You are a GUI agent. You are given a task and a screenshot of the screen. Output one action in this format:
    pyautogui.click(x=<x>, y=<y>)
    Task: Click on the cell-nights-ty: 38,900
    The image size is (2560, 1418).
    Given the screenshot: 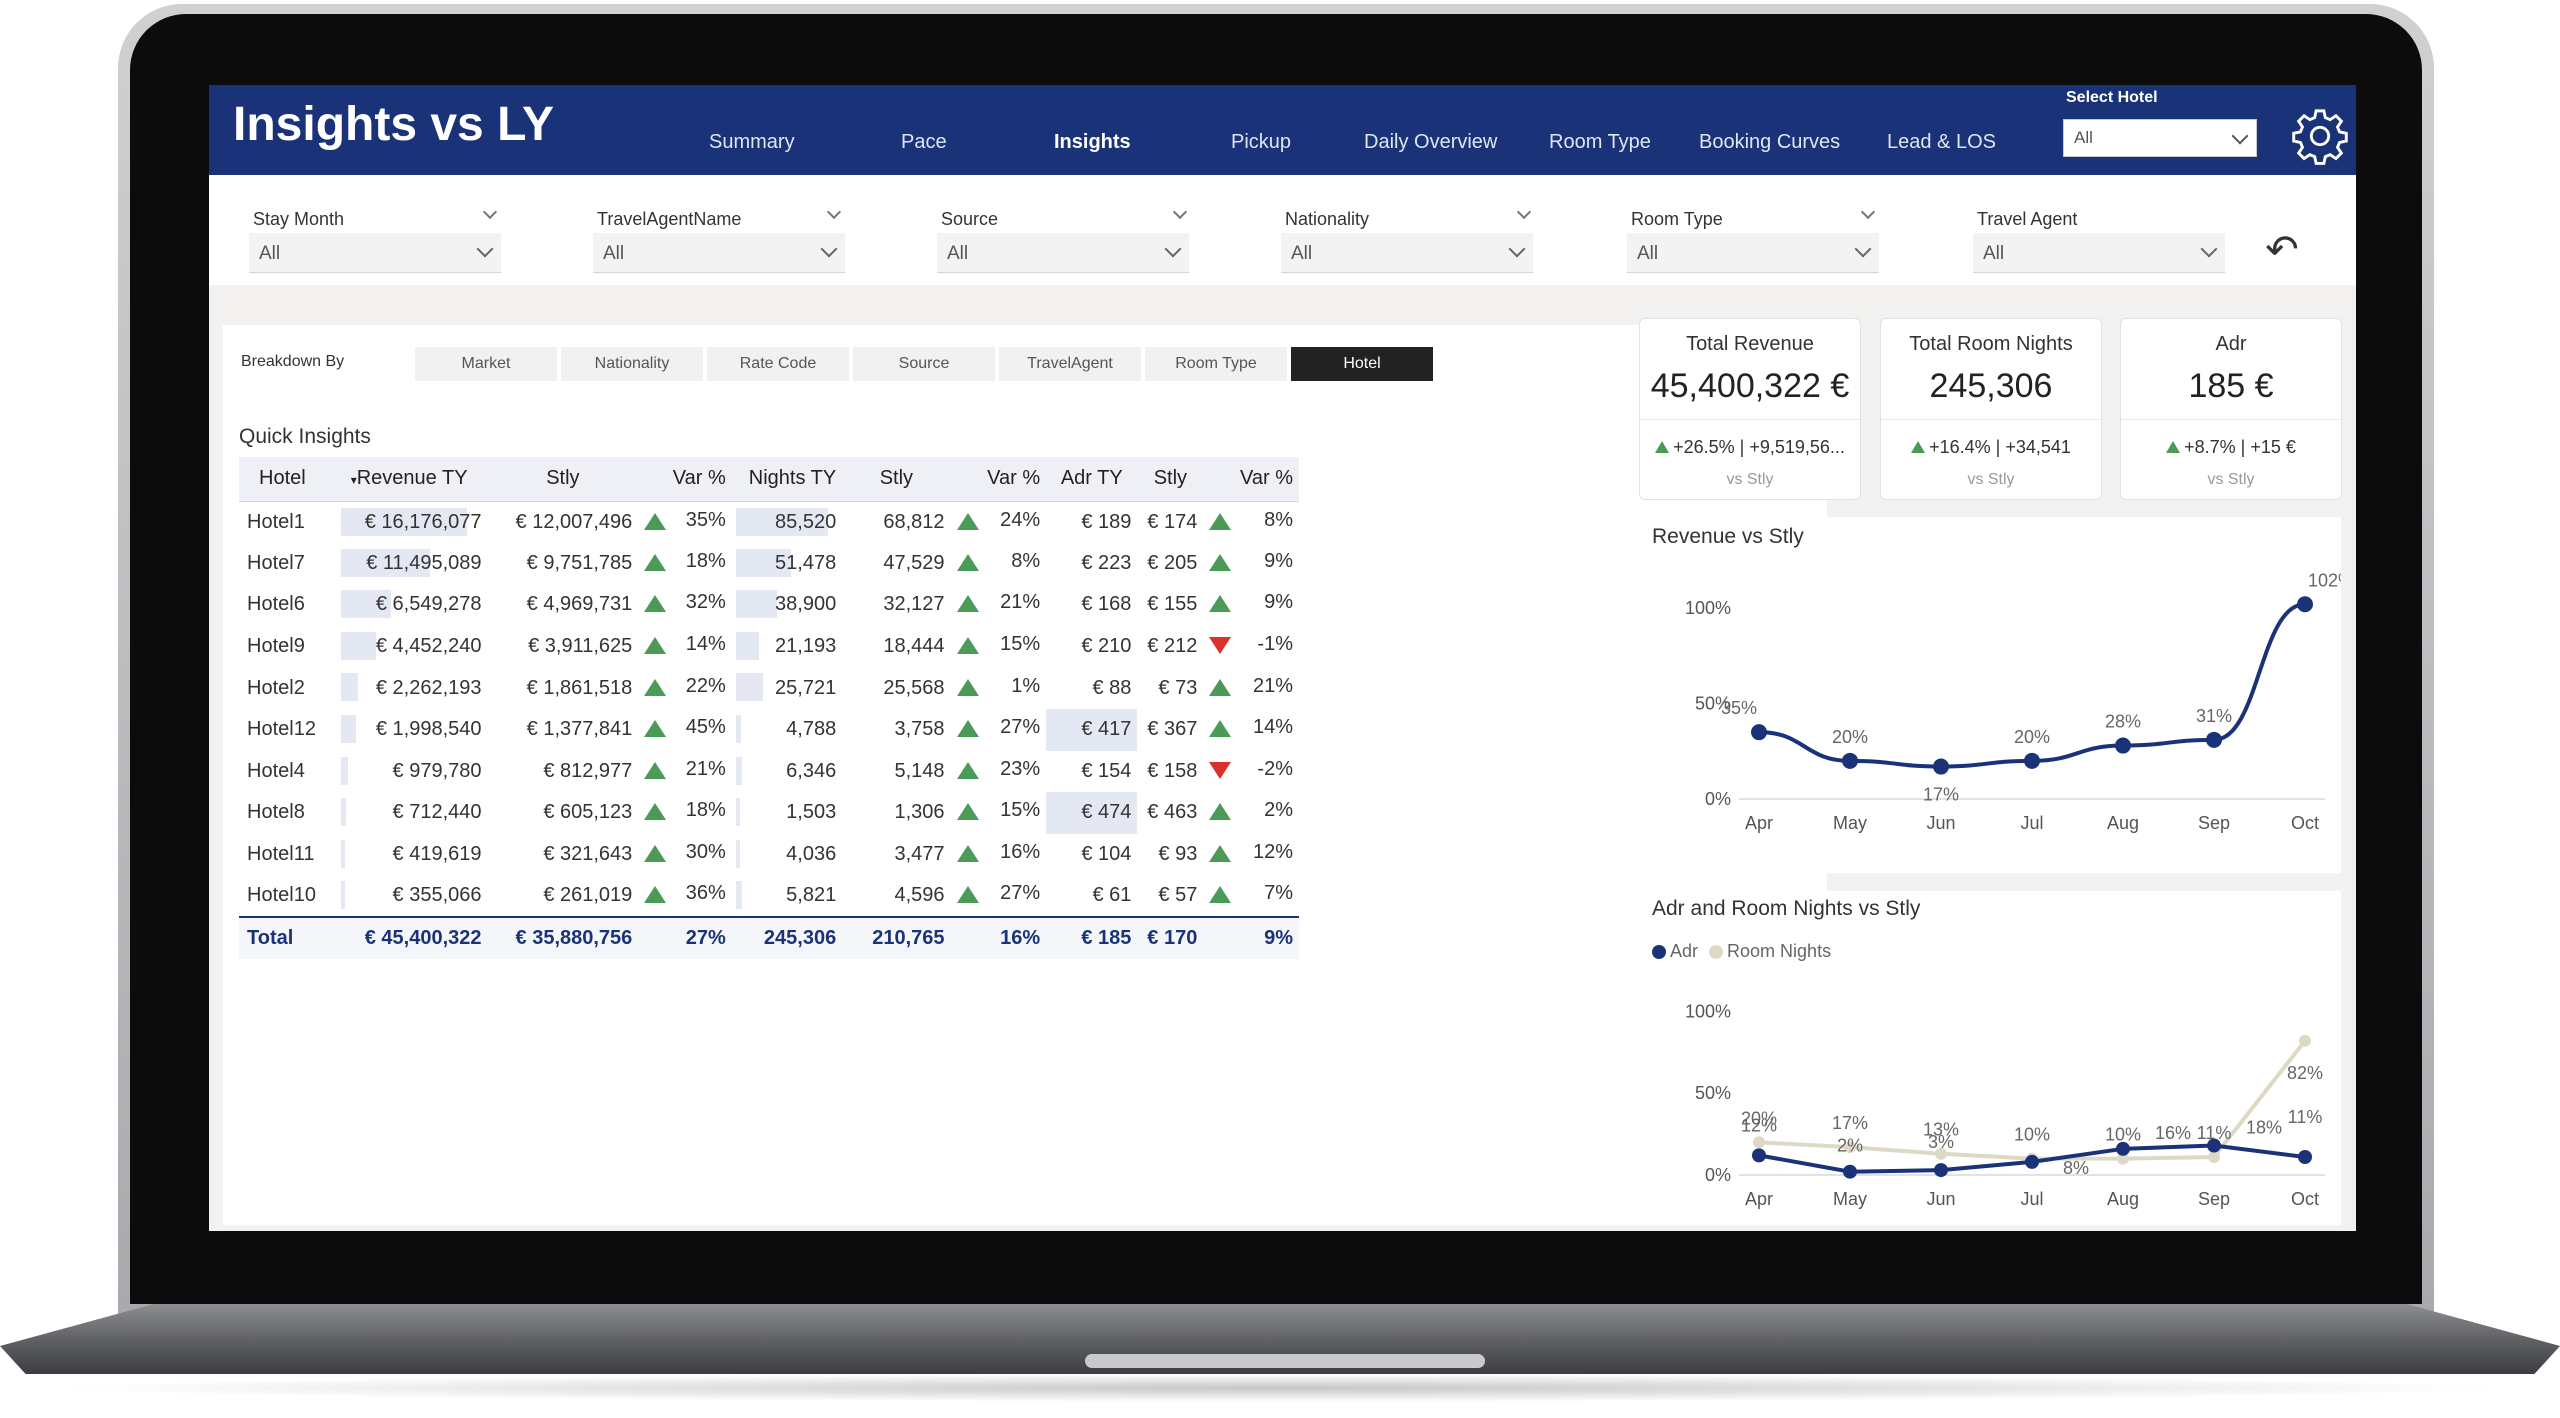 What is the action you would take?
    pyautogui.click(x=787, y=605)
    